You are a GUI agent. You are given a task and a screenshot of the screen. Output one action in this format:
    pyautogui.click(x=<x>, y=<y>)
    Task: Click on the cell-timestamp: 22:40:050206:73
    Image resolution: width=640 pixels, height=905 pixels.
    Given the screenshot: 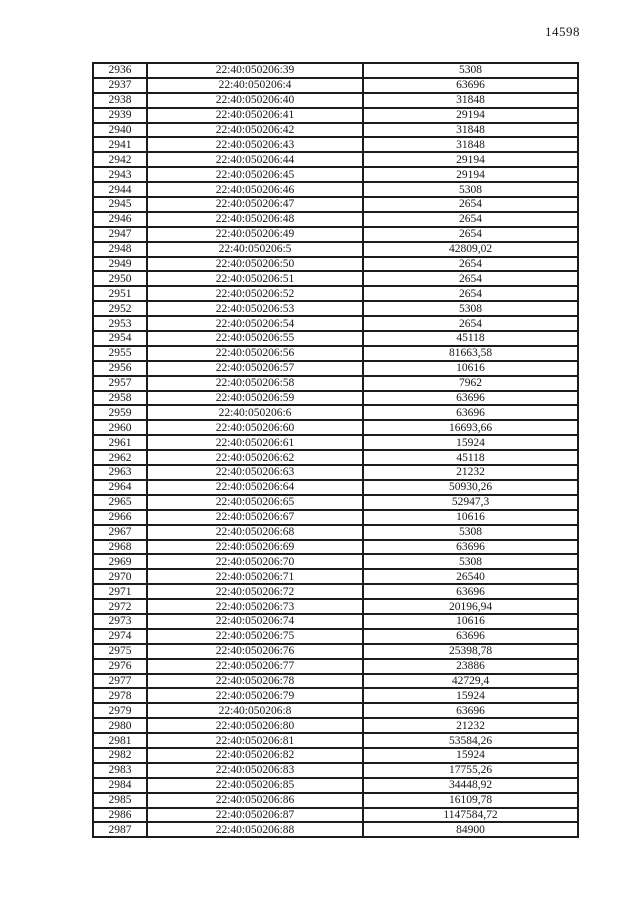 What is the action you would take?
    pyautogui.click(x=255, y=606)
    